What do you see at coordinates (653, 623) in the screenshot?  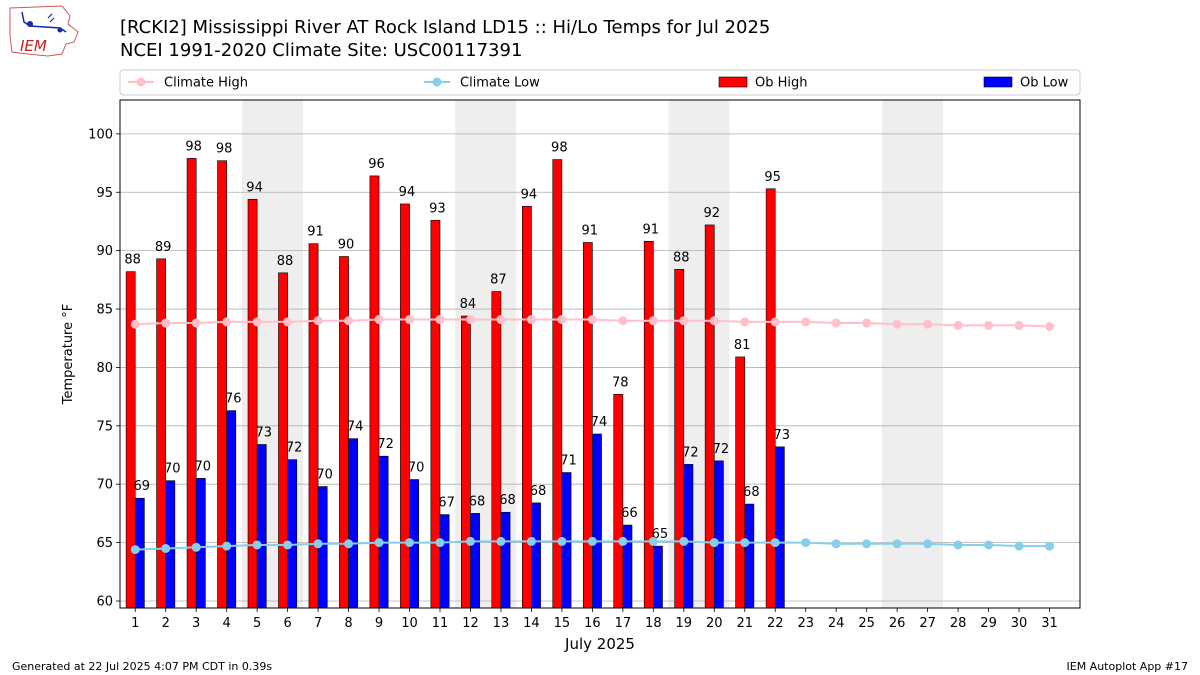 I see `x-tick-label: 18` at bounding box center [653, 623].